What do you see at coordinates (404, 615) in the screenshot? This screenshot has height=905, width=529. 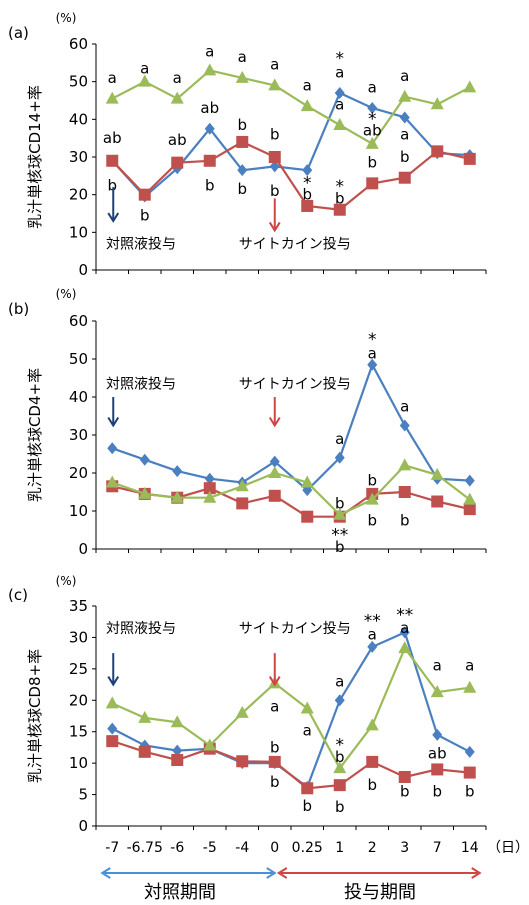 I see `significance-star: **` at bounding box center [404, 615].